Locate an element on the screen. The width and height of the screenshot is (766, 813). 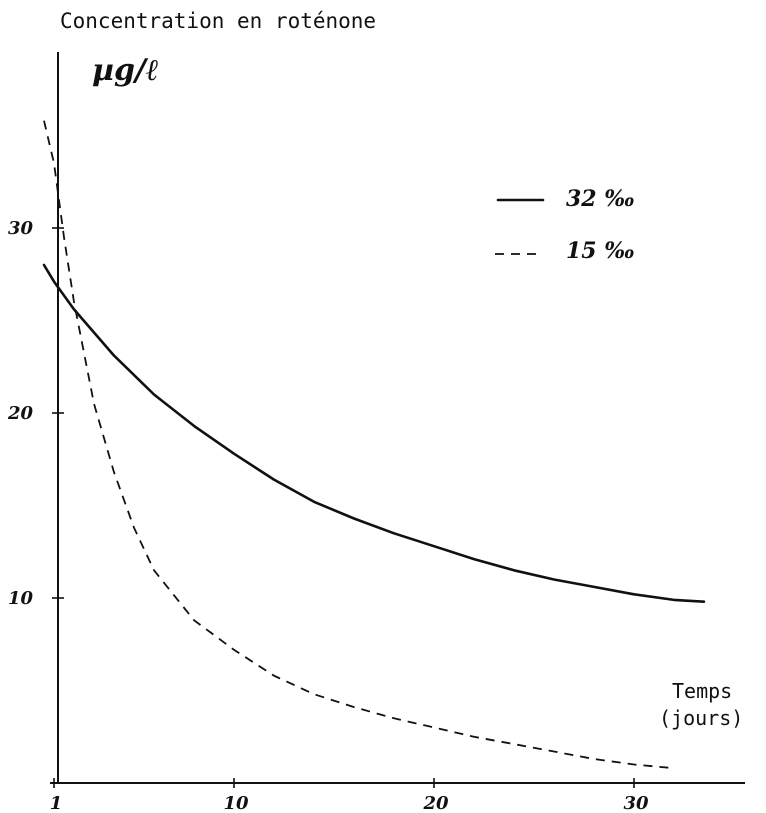
chart-title: Concentration en roténone is located at coordinates (218, 21).